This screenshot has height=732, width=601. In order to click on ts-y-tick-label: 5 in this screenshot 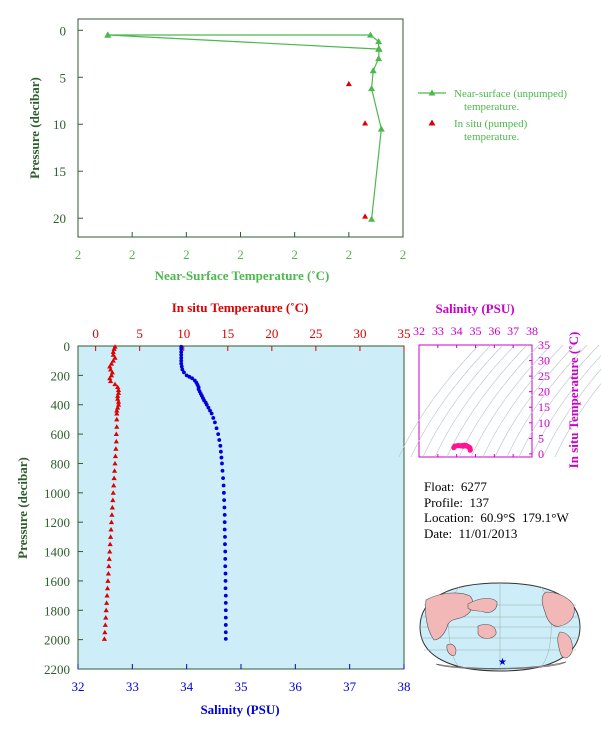, I will do `click(541, 438)`.